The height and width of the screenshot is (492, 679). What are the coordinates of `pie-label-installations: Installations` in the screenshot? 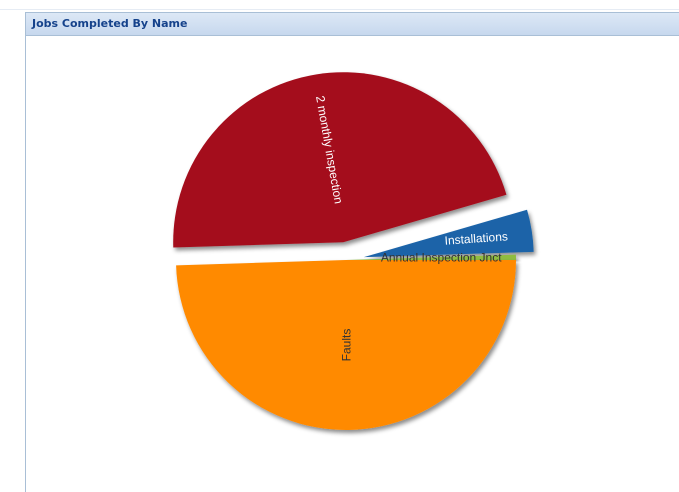 It's located at (476, 238).